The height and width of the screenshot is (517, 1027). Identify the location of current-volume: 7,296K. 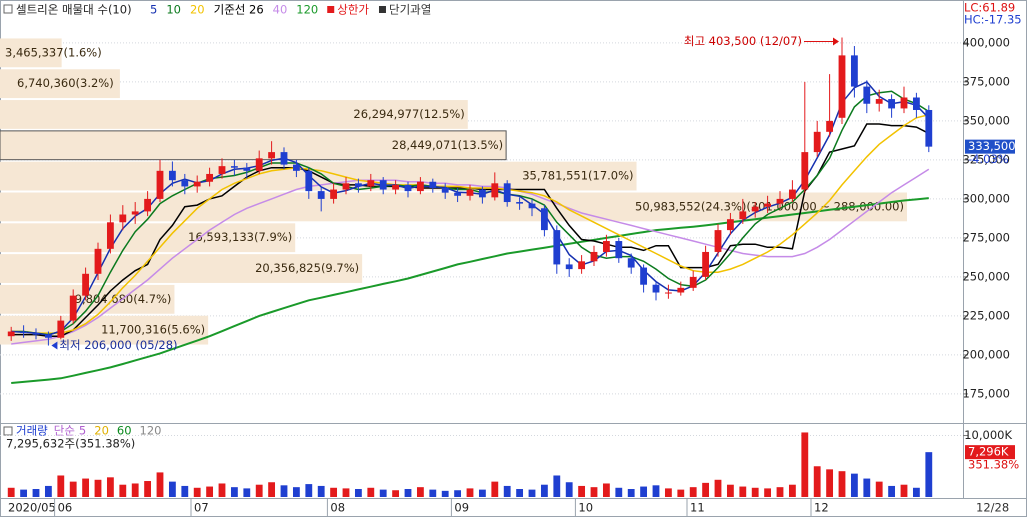
(988, 452).